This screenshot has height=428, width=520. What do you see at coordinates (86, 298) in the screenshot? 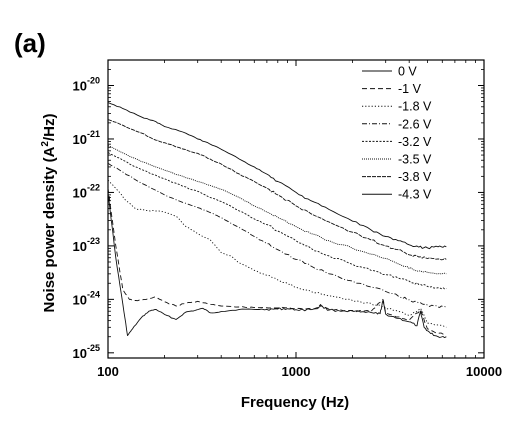
I see `y-tick-label: 10-24` at bounding box center [86, 298].